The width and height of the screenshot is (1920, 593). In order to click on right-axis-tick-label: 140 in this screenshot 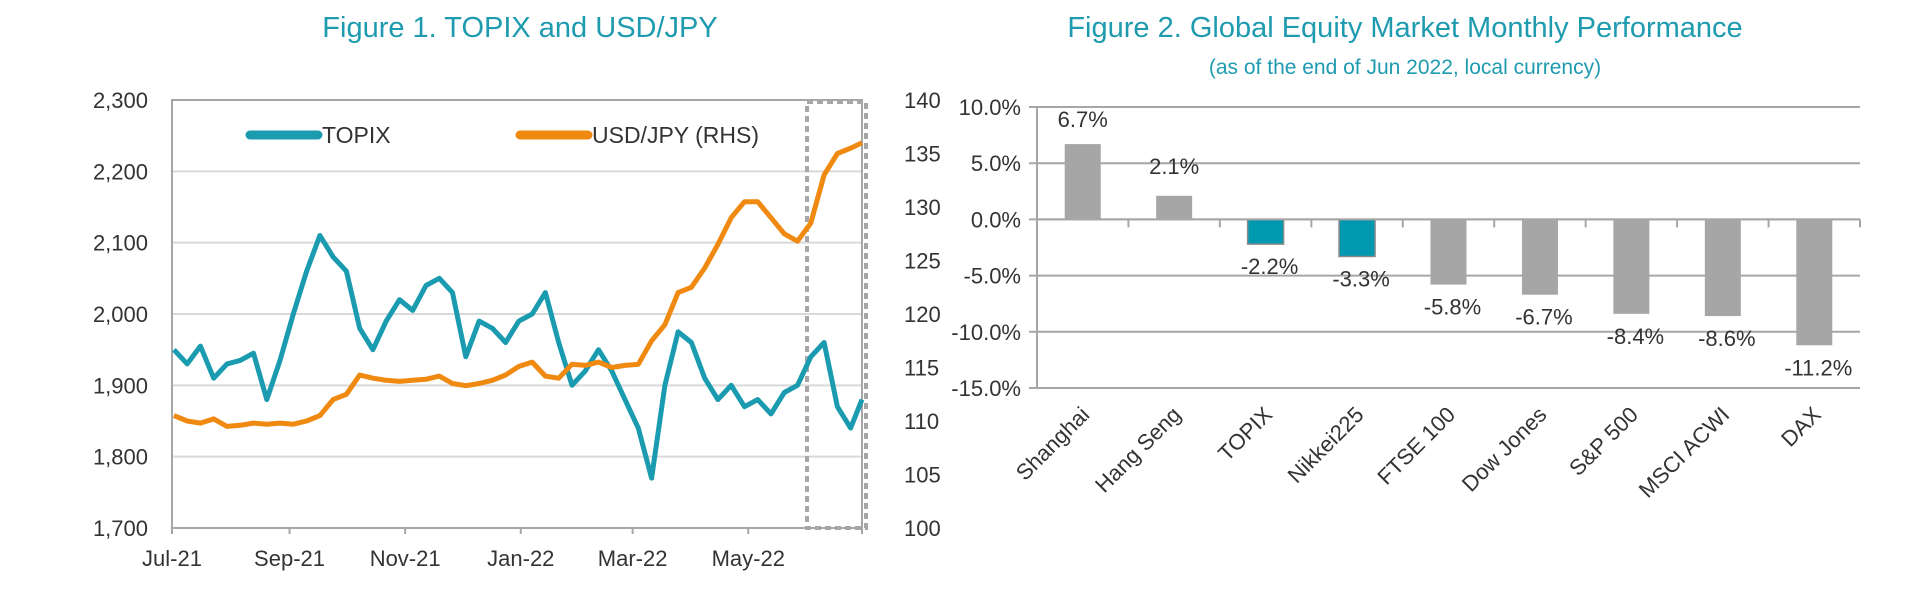, I will do `click(922, 100)`.